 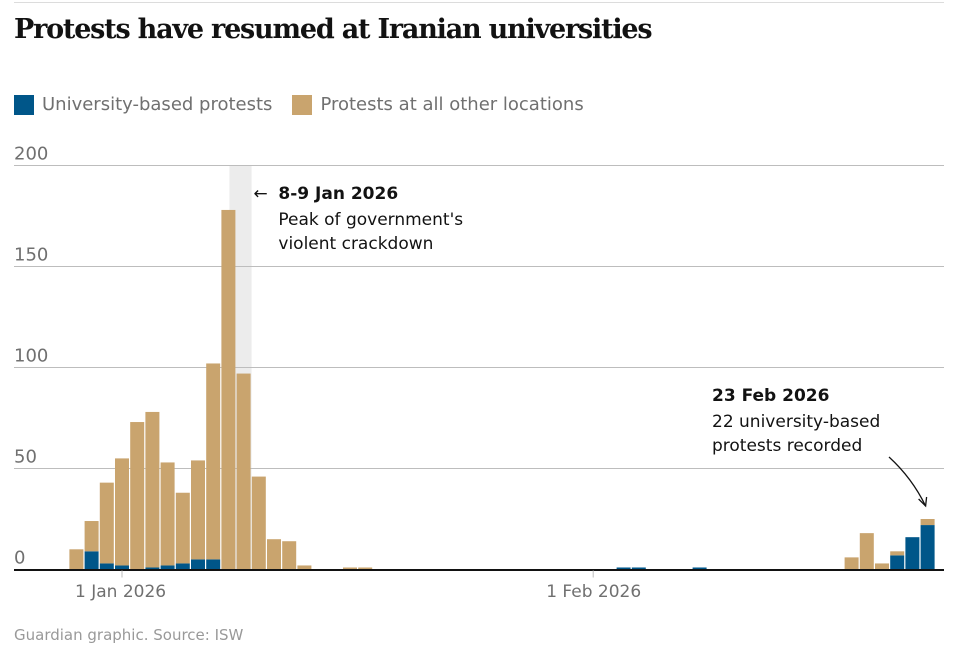 I want to click on legend-swatch-university, so click(x=24, y=104).